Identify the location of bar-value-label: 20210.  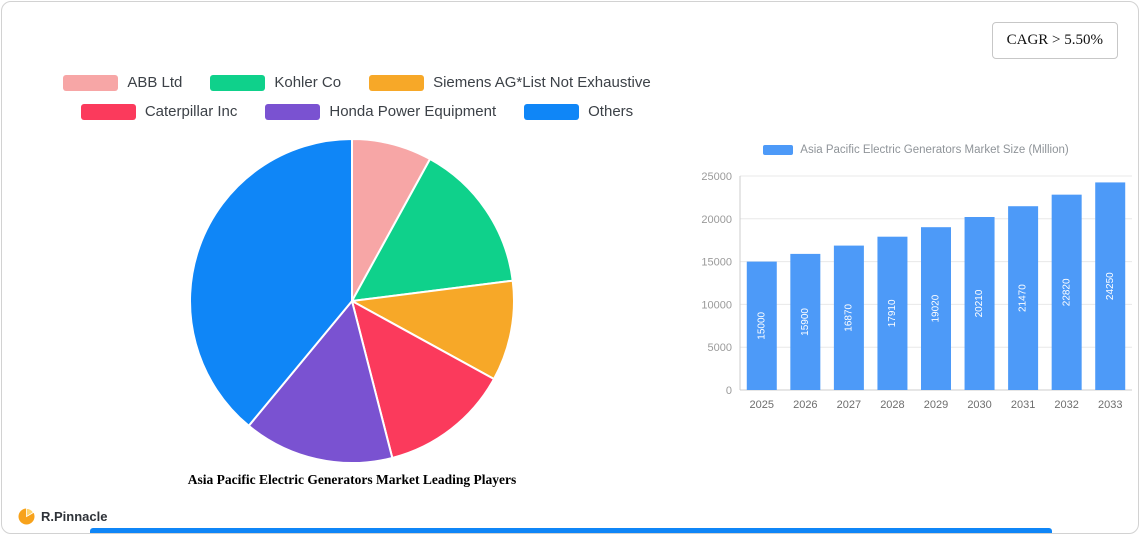
(979, 303).